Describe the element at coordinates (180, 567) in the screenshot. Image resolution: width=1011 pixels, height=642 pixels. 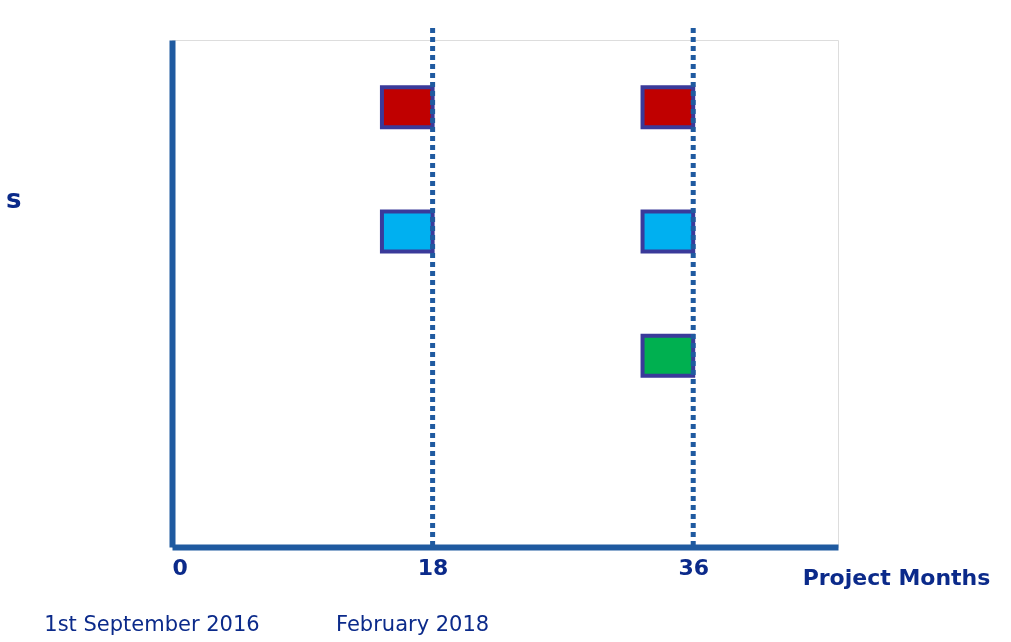
I see `x-tick-label: 0` at that location.